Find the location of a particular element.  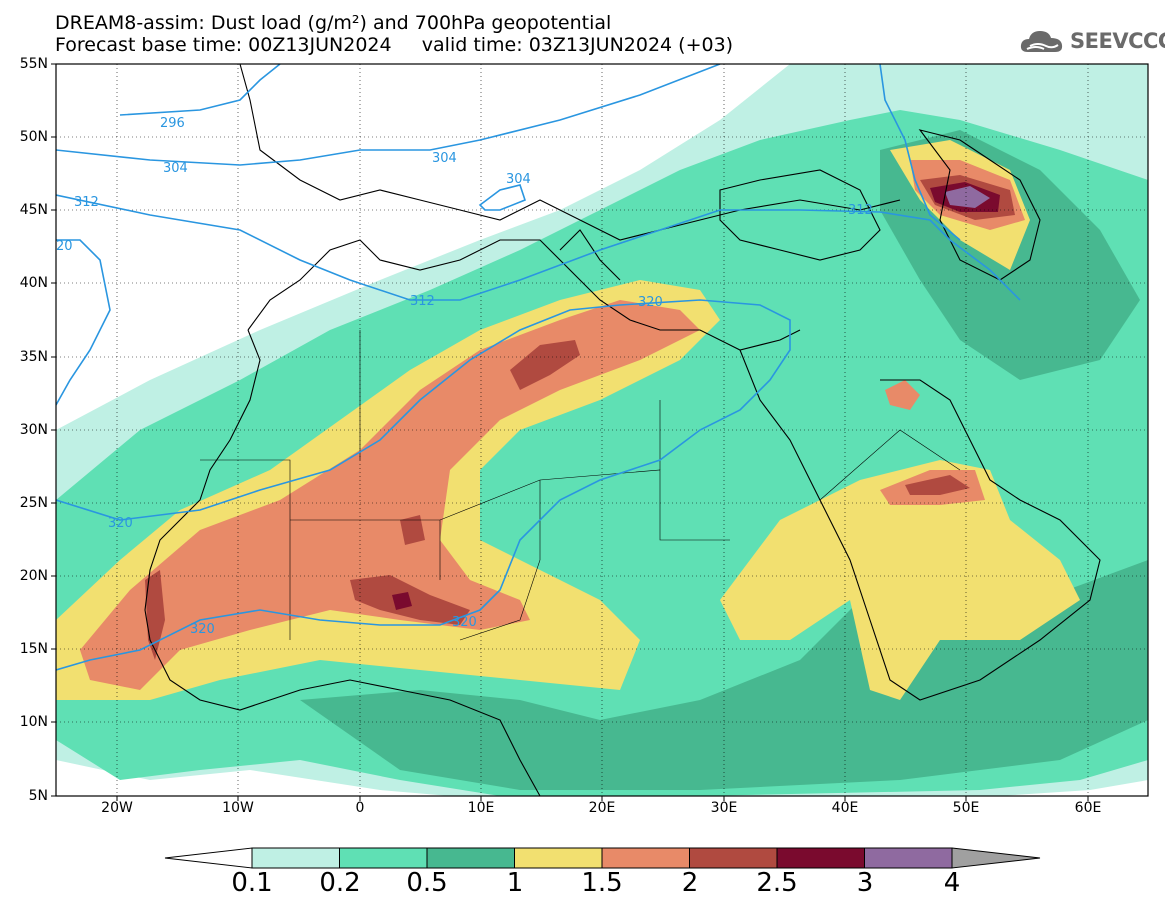

dust-level-2-arabia is located at coordinates (937, 485).